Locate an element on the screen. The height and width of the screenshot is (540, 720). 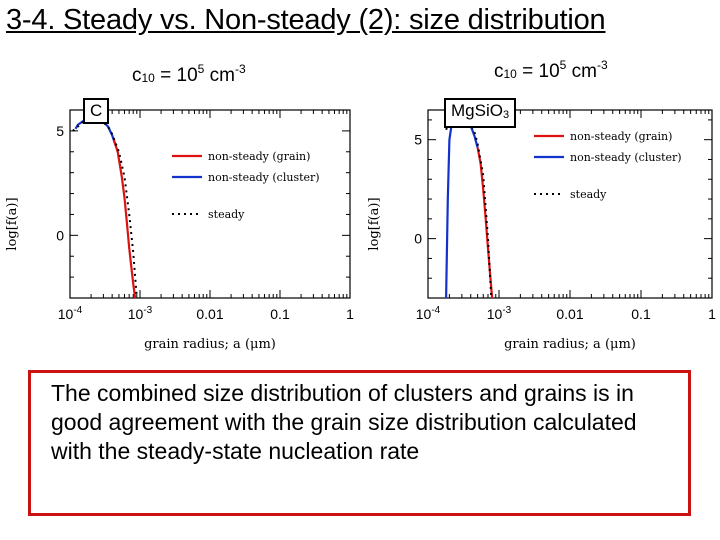
species-tag-carbon: C is located at coordinates (96, 111).